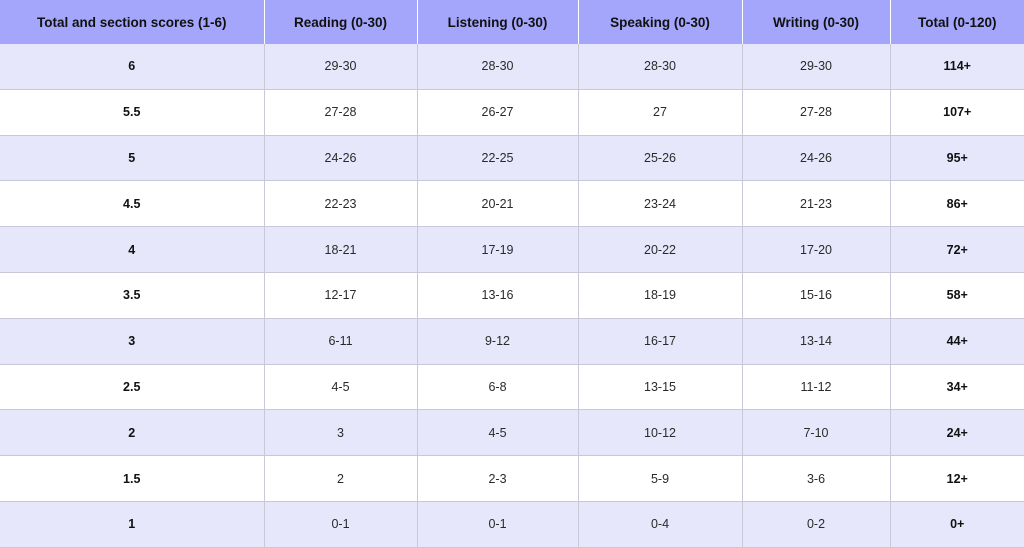 This screenshot has width=1024, height=548. What do you see at coordinates (660, 67) in the screenshot?
I see `speaking-cell: 28-30` at bounding box center [660, 67].